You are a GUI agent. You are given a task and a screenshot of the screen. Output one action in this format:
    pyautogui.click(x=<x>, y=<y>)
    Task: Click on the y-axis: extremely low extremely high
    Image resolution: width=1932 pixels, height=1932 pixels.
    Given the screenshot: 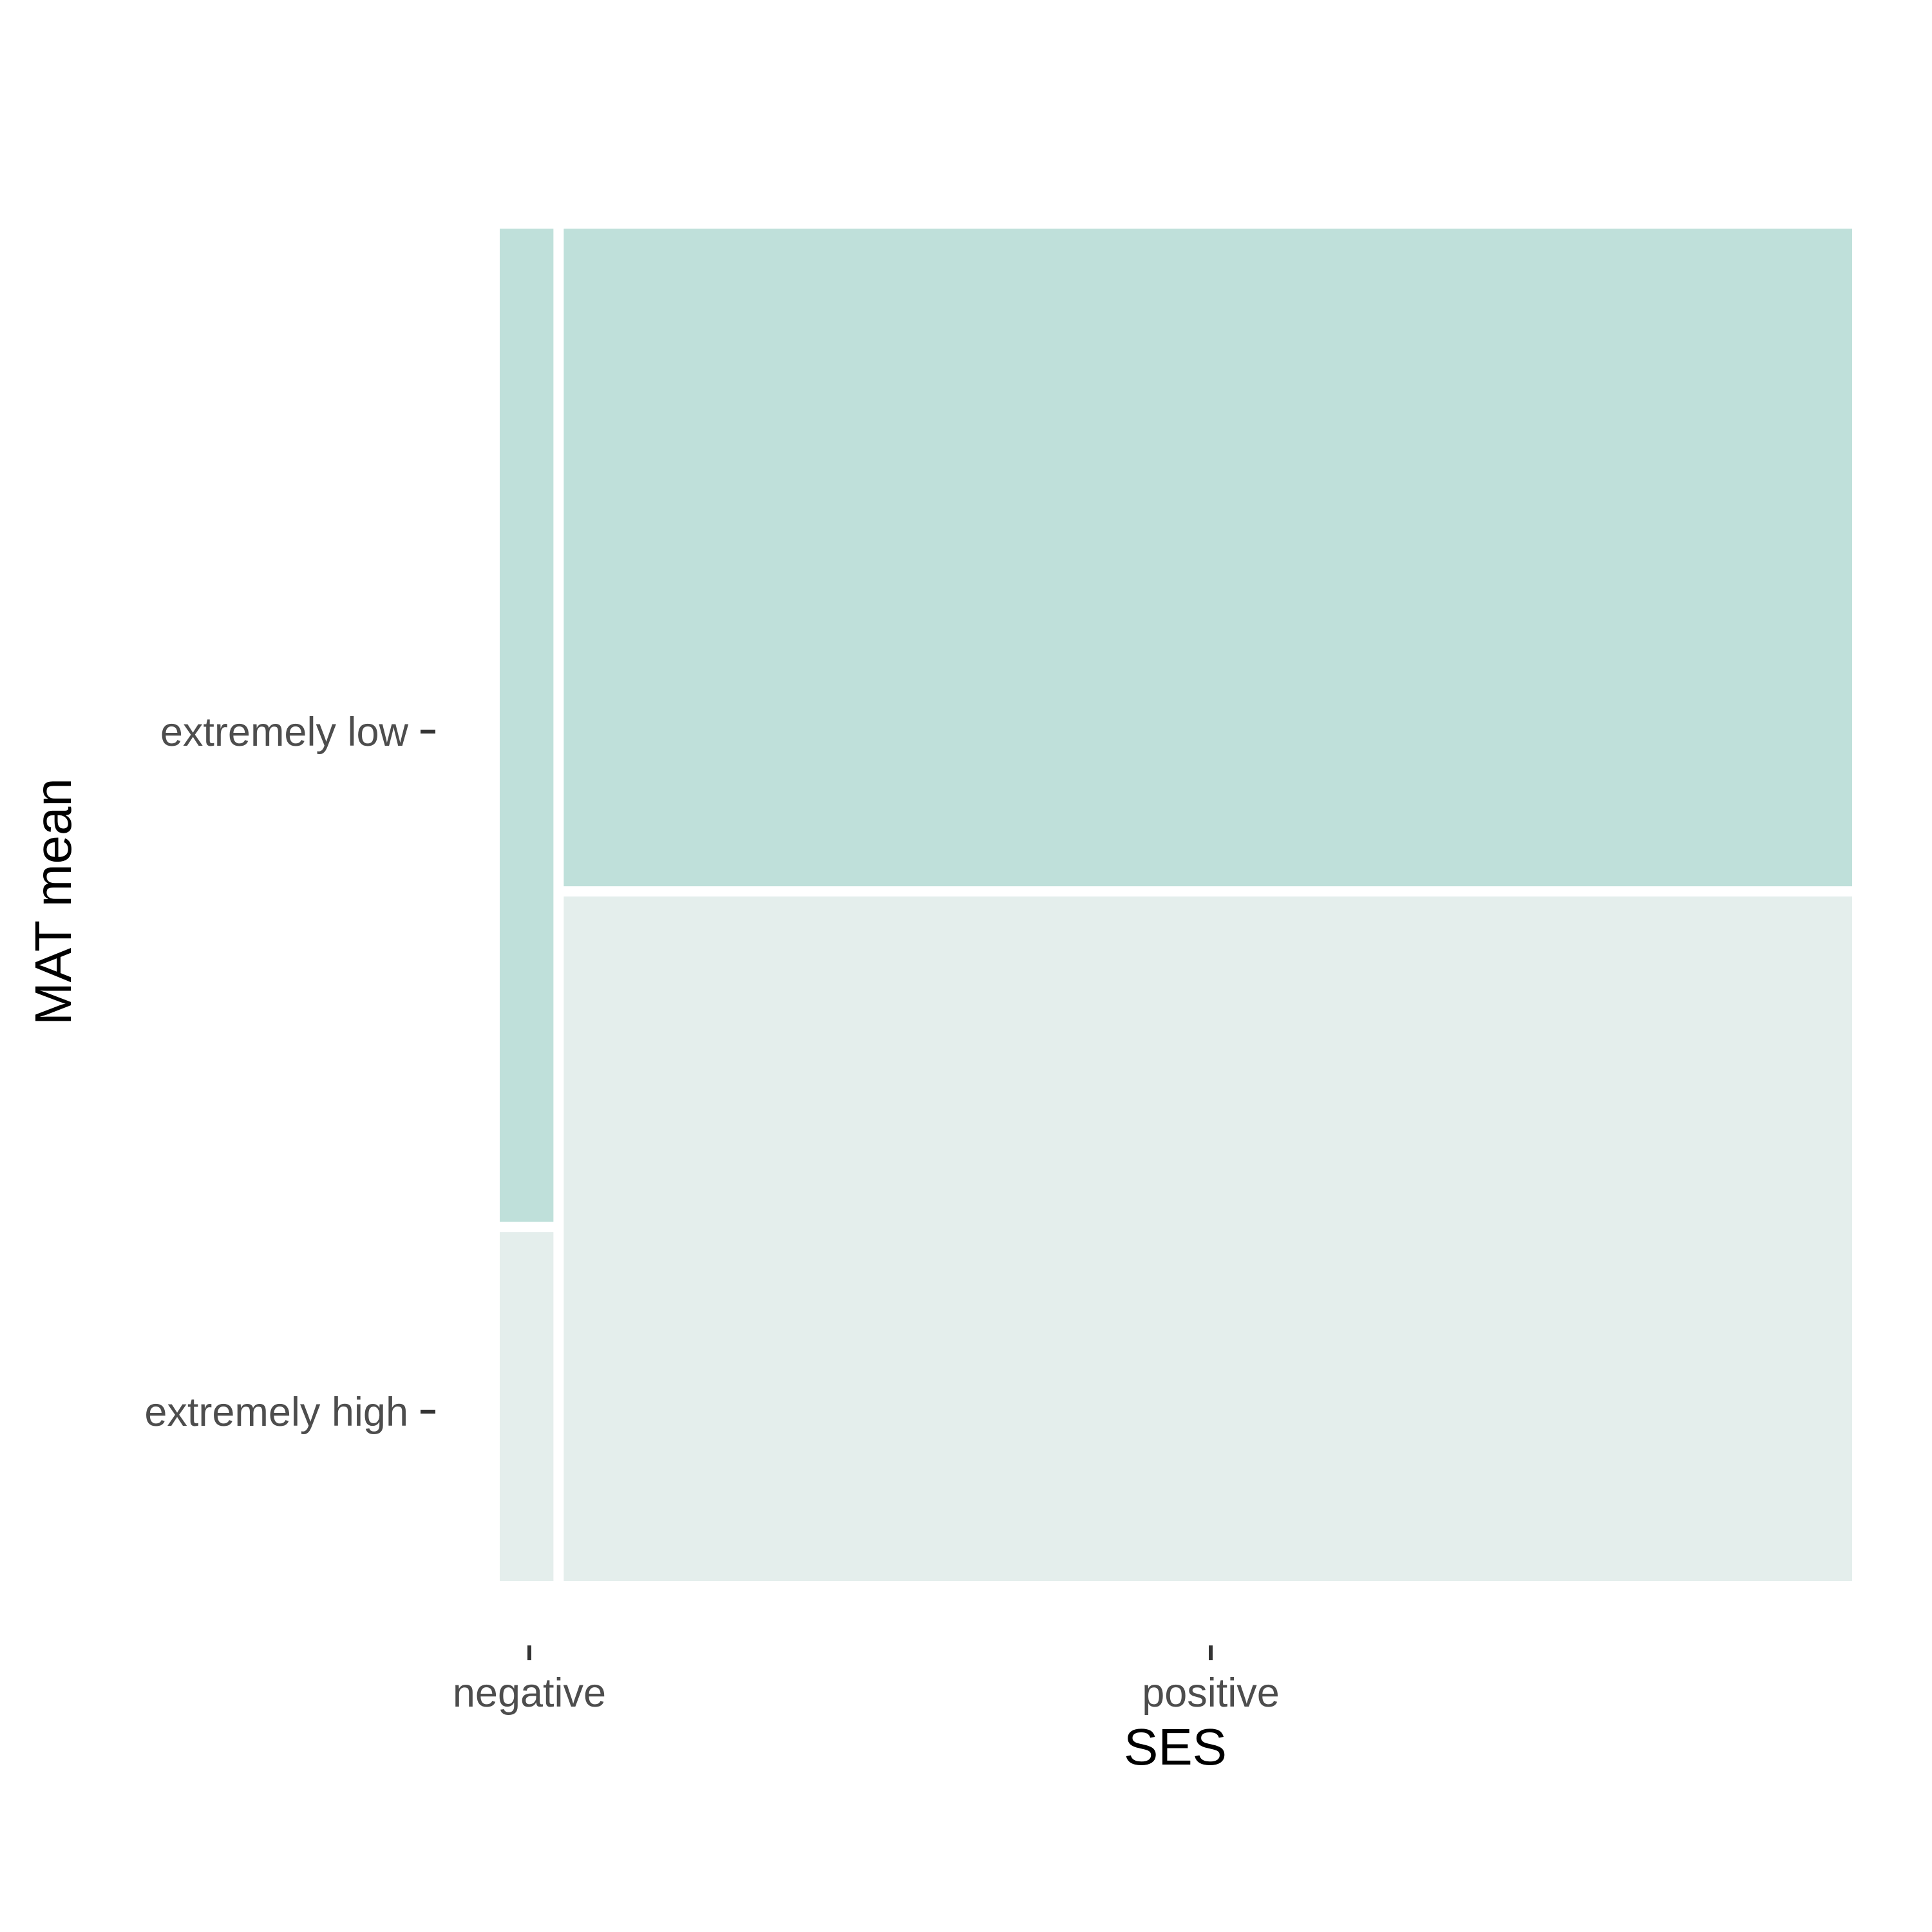 What is the action you would take?
    pyautogui.click(x=289, y=1072)
    